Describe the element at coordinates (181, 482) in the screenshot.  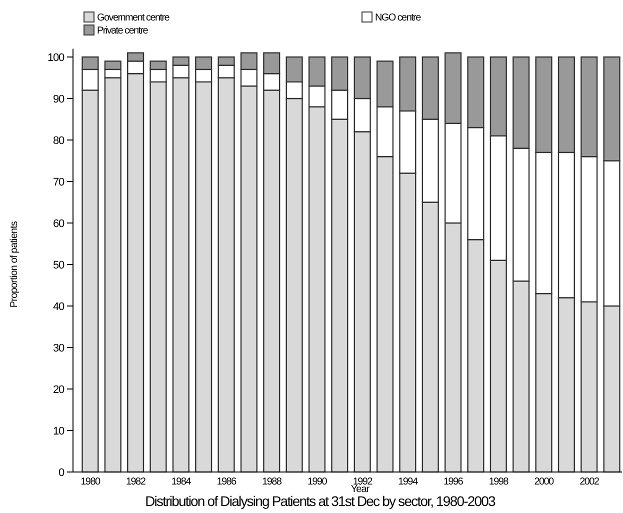
I see `x-tick-label: 1984` at that location.